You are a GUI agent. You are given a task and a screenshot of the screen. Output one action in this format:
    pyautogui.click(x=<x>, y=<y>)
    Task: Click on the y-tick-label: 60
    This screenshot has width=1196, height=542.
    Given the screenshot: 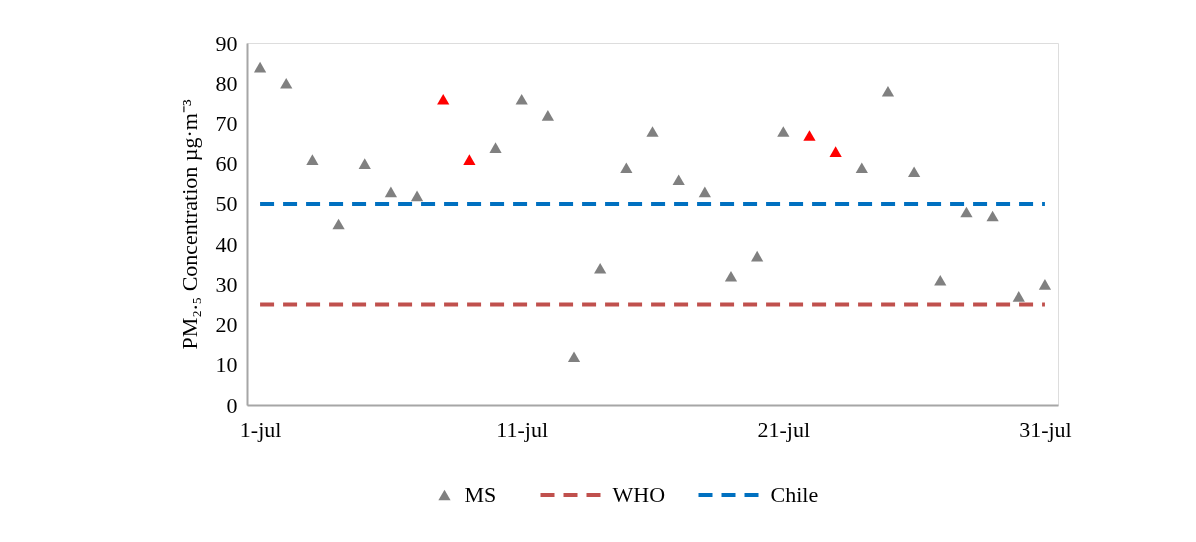 What is the action you would take?
    pyautogui.click(x=226, y=164)
    